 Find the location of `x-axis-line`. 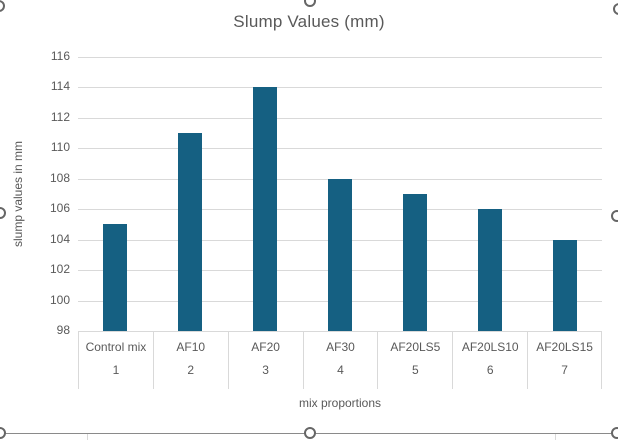

x-axis-line is located at coordinates (340, 331).